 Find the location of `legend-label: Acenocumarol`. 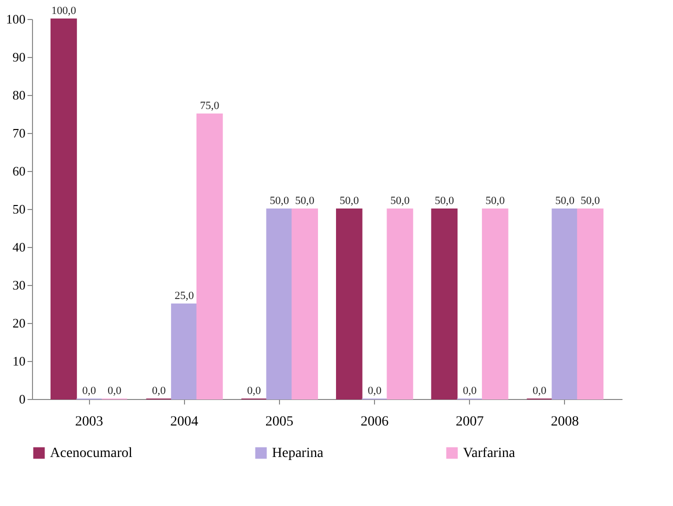

legend-label: Acenocumarol is located at coordinates (91, 453).